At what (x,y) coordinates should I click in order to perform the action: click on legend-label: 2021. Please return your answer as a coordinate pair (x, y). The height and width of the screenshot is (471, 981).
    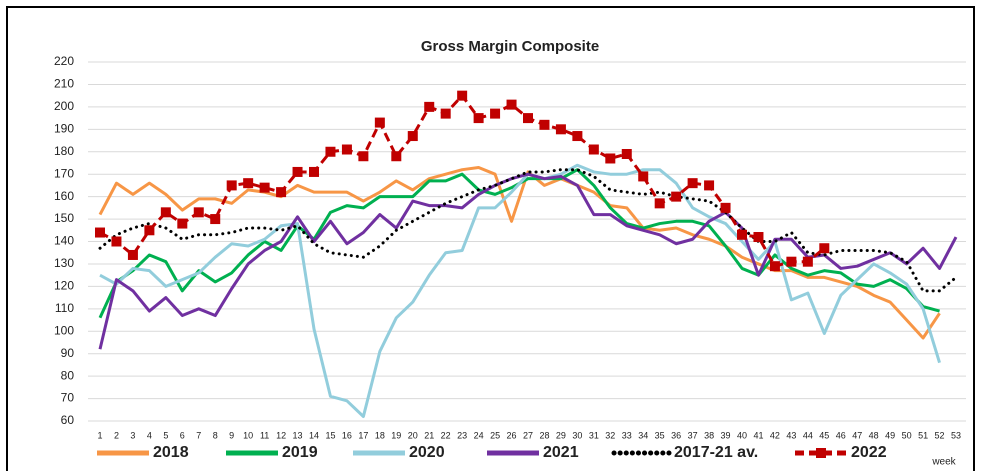
    Looking at the image, I should click on (561, 452).